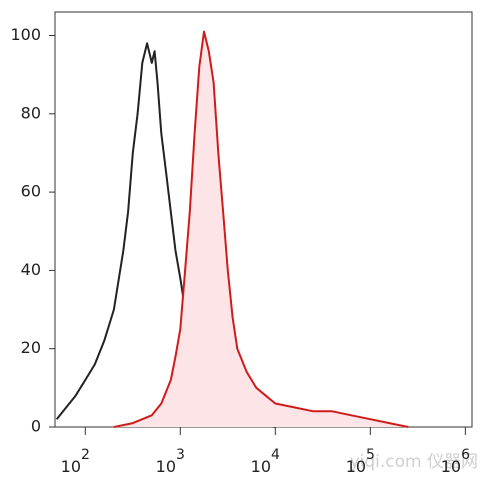  I want to click on x-tick-label: 10⁴, so click(265, 461).